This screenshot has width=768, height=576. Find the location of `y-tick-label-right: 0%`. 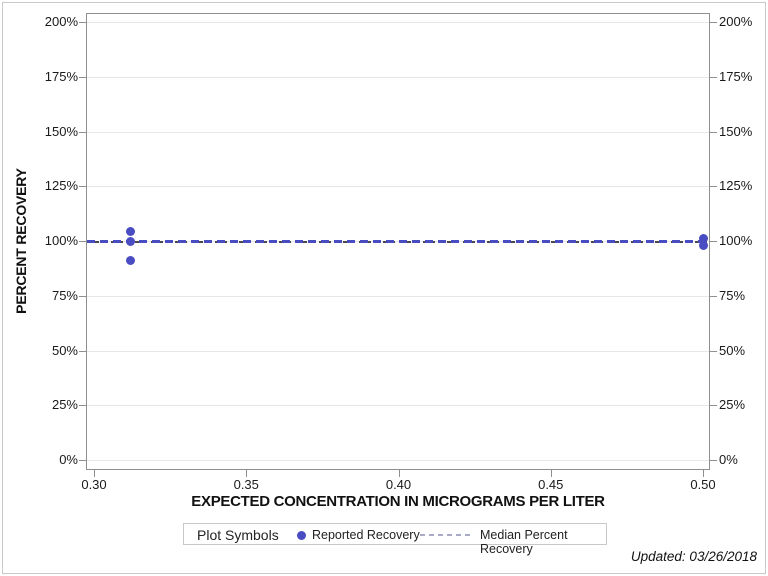

y-tick-label-right: 0% is located at coordinates (728, 459).